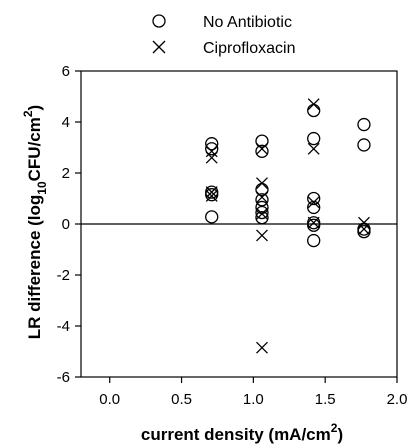 This screenshot has height=448, width=410. What do you see at coordinates (35, 222) in the screenshot?
I see `y-axis-title: LR difference (log10CFU/cm2)` at bounding box center [35, 222].